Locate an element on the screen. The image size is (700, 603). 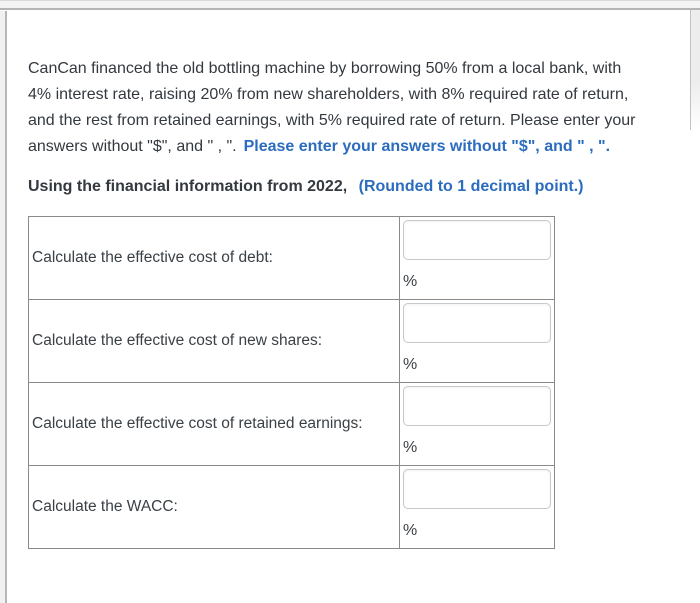
rounding-note: (Rounded to 1 decimal point.) is located at coordinates (471, 186).